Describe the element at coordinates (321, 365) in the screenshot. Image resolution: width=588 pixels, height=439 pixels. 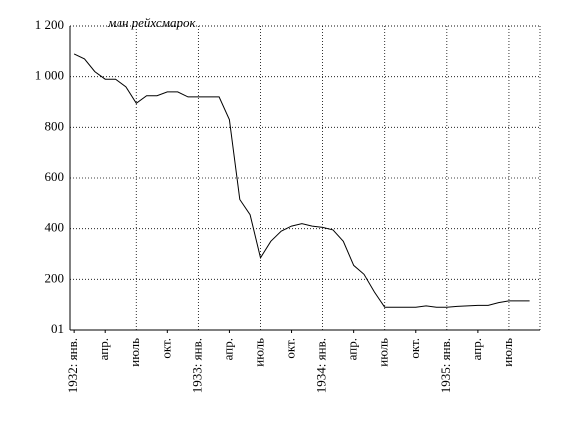
I see `x-tick-label: 1934: янв.` at that location.